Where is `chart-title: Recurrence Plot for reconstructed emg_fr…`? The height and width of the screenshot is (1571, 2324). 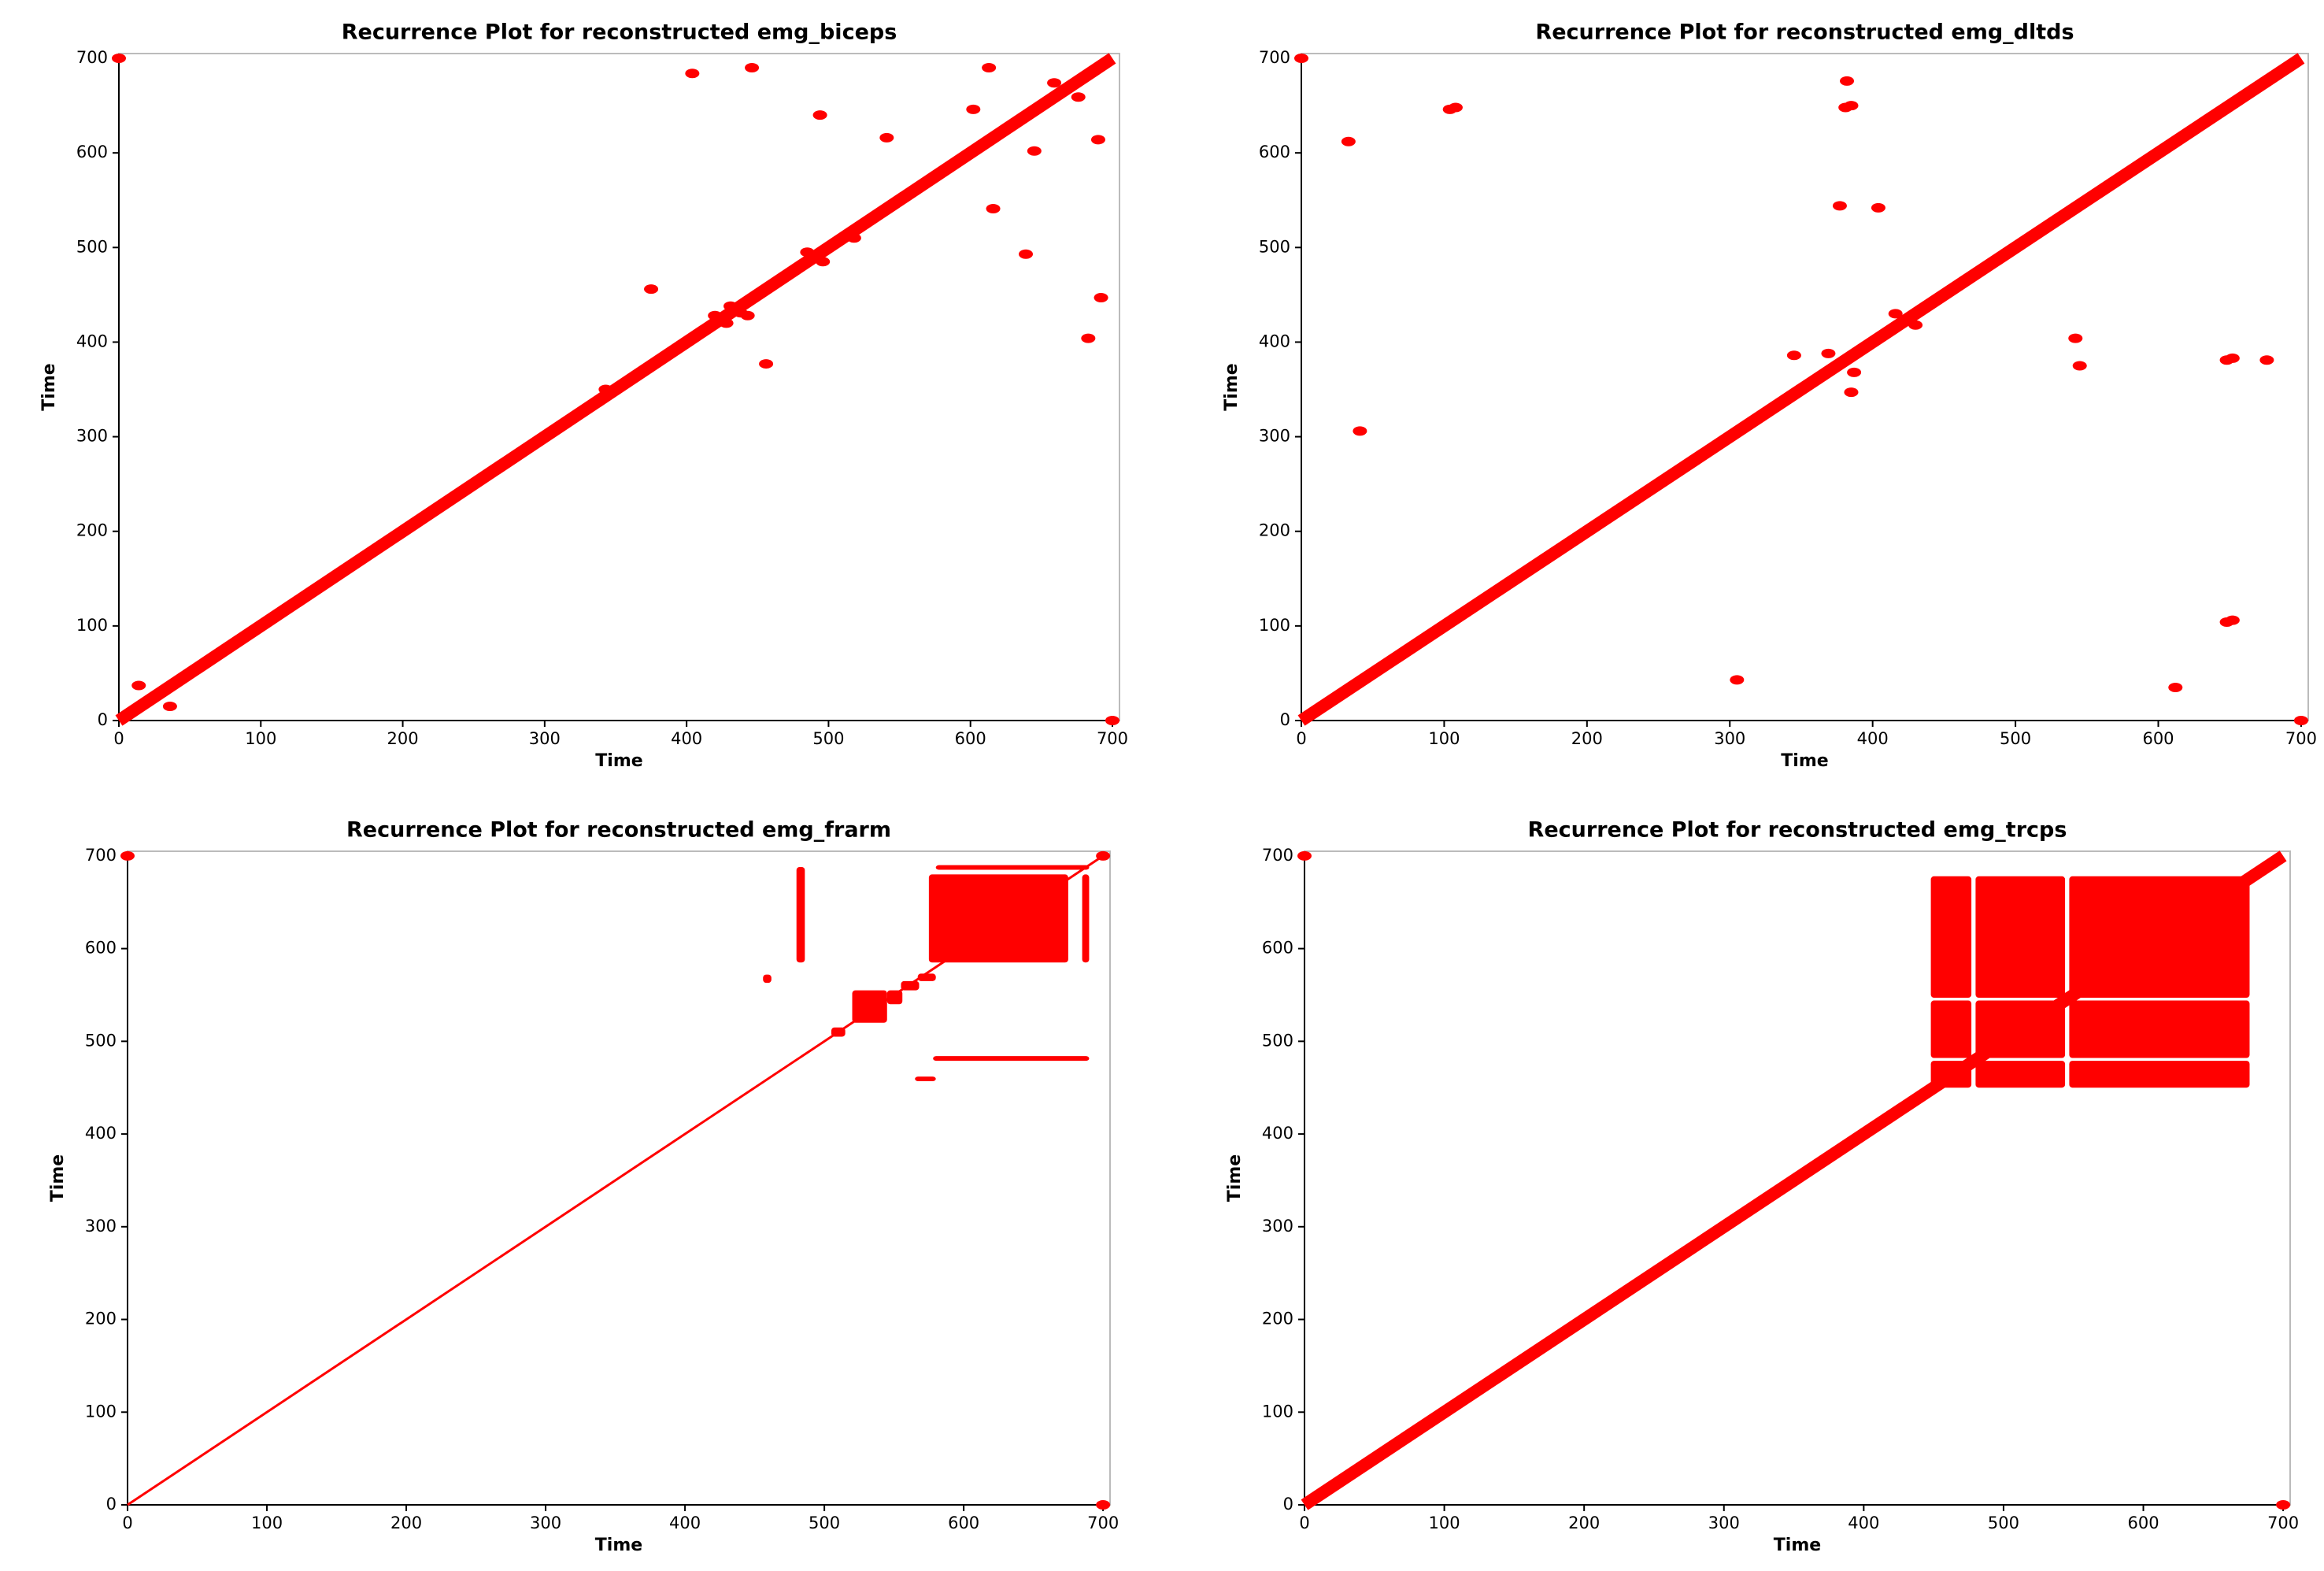
chart-title: Recurrence Plot for reconstructed emg_fr… is located at coordinates (618, 831).